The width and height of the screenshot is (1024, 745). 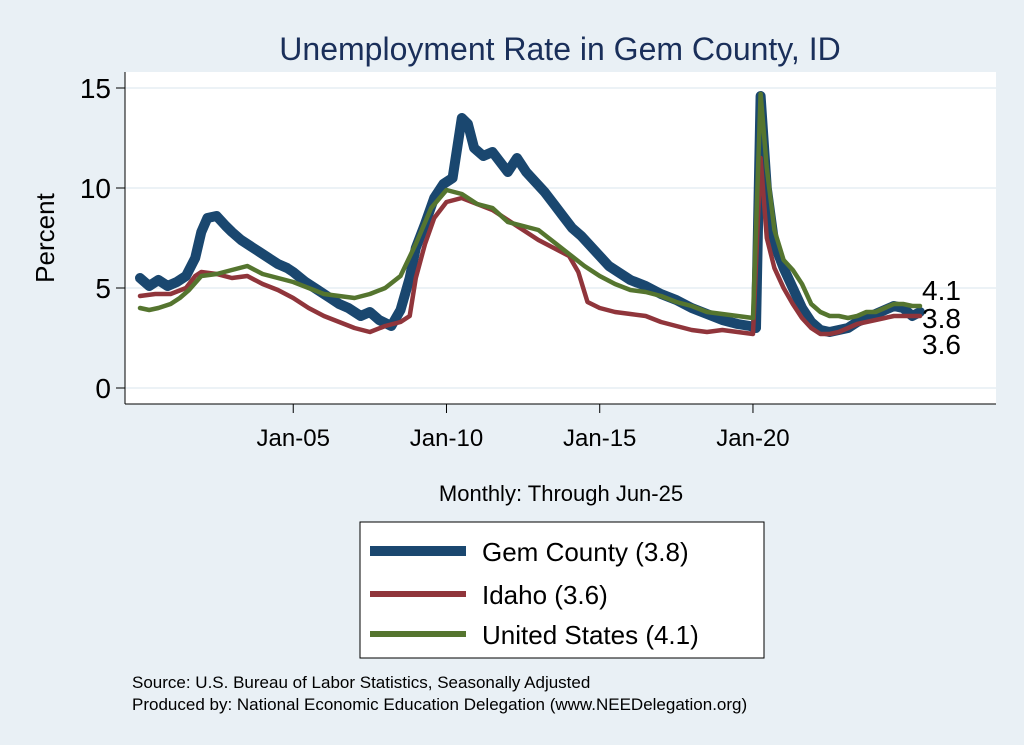 What do you see at coordinates (559, 49) in the screenshot?
I see `chart-title: Unemployment Rate in Gem County, ID` at bounding box center [559, 49].